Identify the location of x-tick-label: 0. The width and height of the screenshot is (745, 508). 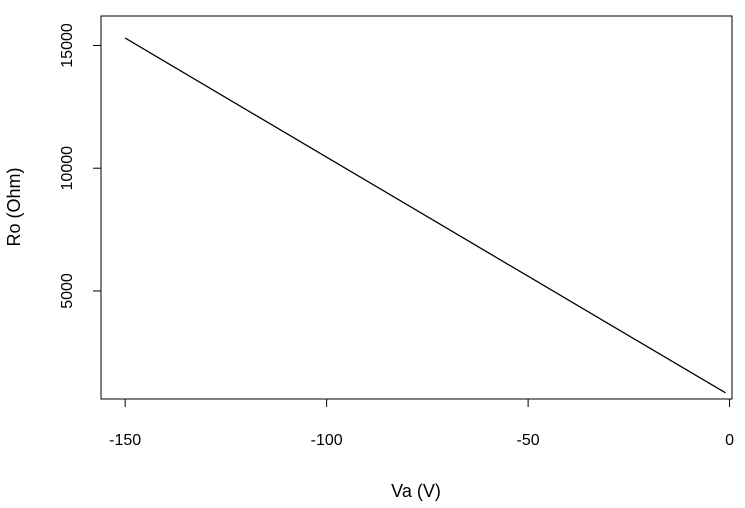
(729, 440).